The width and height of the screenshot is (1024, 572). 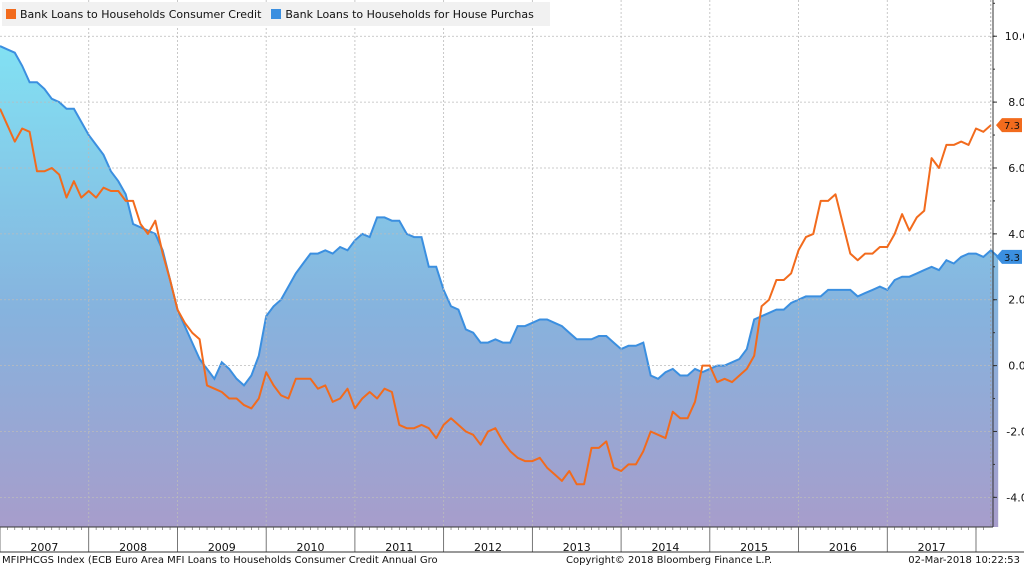 I want to click on x-tick-label-2011: 2011, so click(x=399, y=547).